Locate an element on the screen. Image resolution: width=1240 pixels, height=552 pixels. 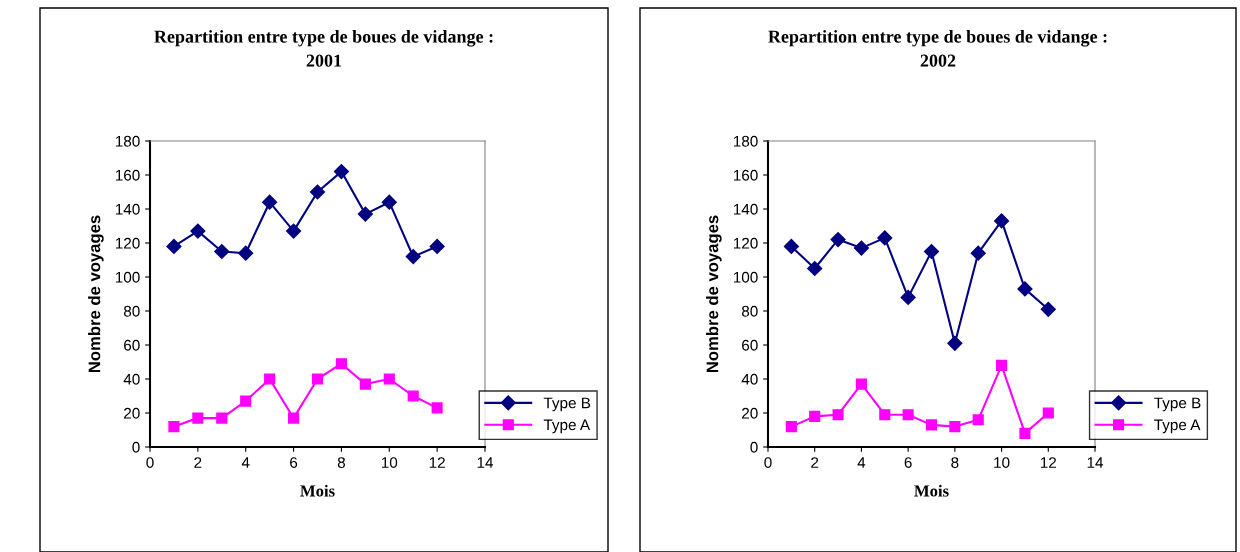
chart-title: Repartition entre type de boues de vidange : 2002 is located at coordinates (937, 48).